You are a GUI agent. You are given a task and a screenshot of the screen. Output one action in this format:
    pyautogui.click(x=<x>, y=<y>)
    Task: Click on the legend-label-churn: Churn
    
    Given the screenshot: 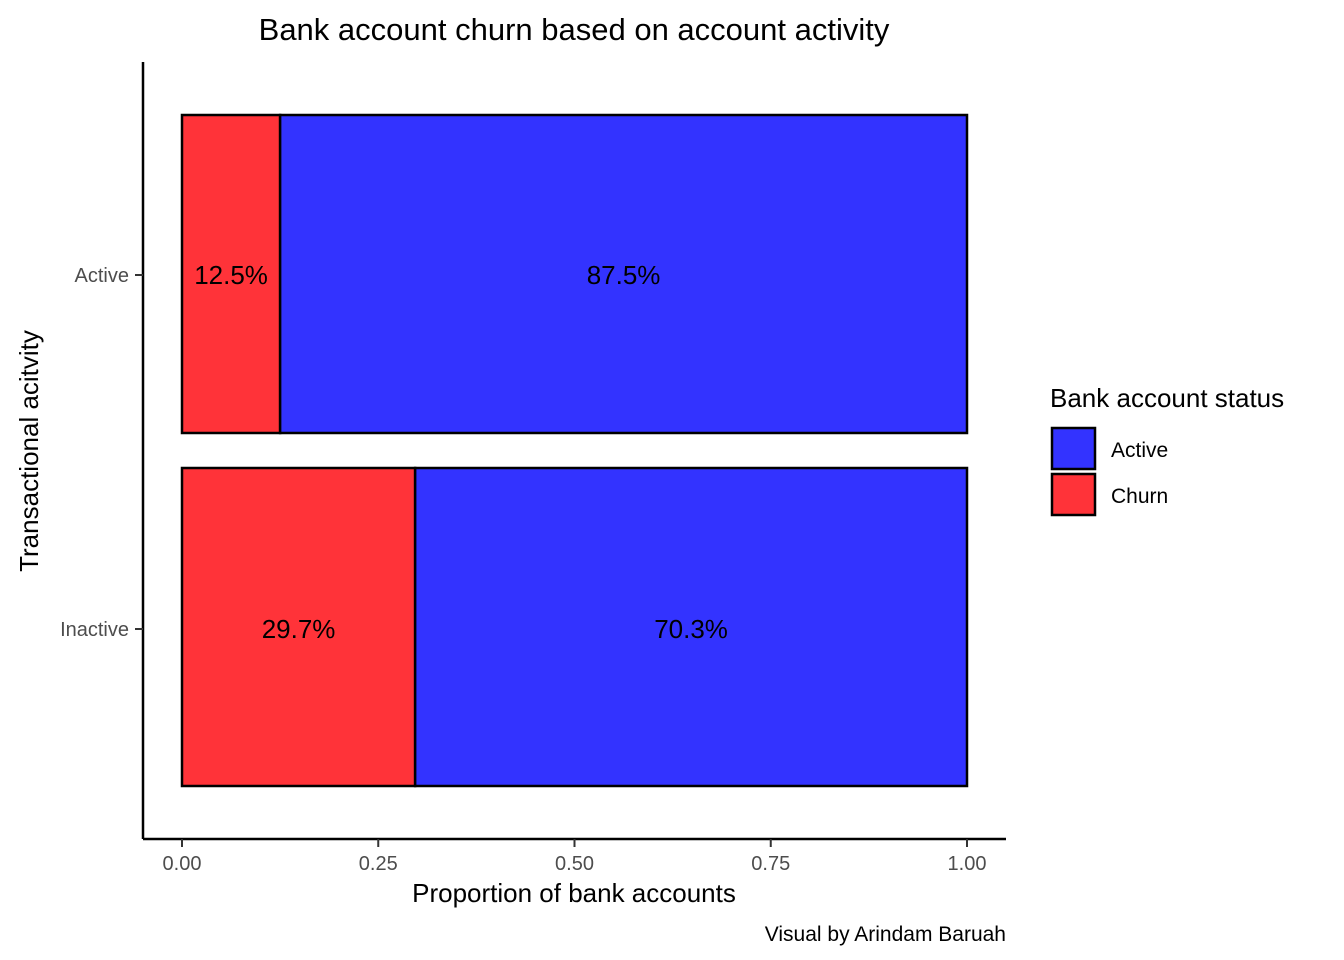 What is the action you would take?
    pyautogui.click(x=1139, y=496)
    